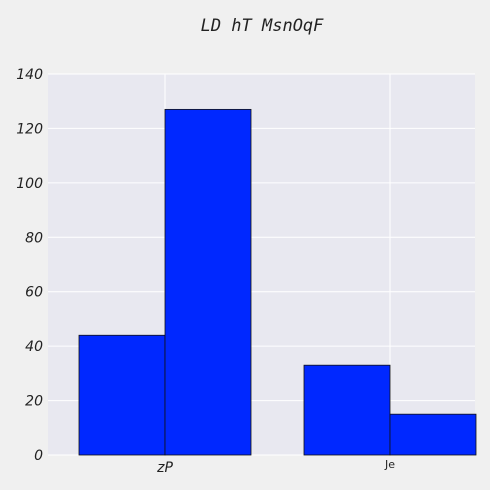  I want to click on y-tick-label: 20, so click(34, 402).